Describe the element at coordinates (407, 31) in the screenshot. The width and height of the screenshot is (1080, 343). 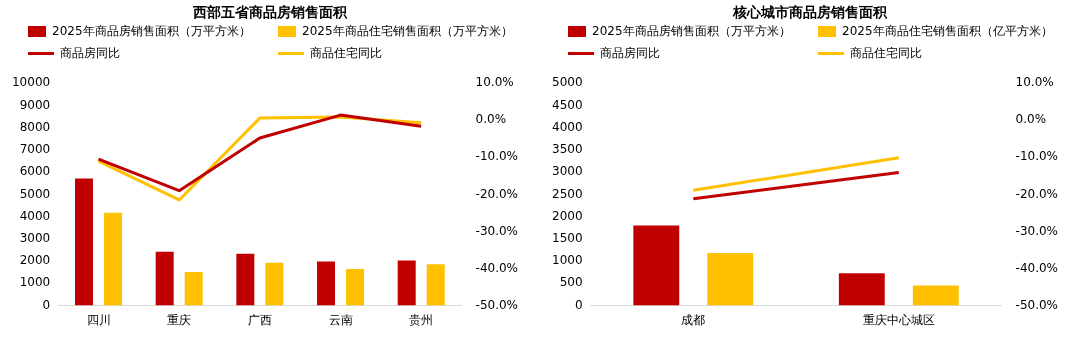
I see `legend-label: 2025年商品住宅销售面积（万平方米）` at that location.